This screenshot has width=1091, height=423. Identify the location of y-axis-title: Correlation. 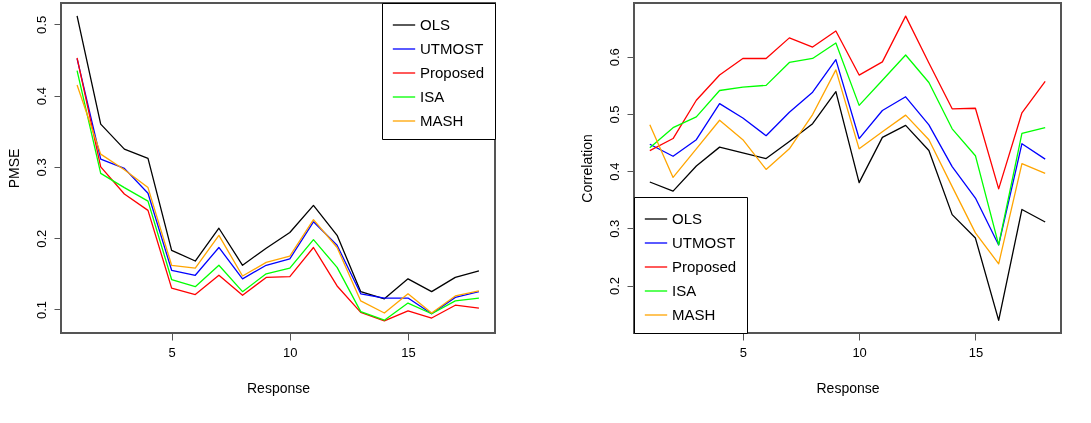
(586, 168).